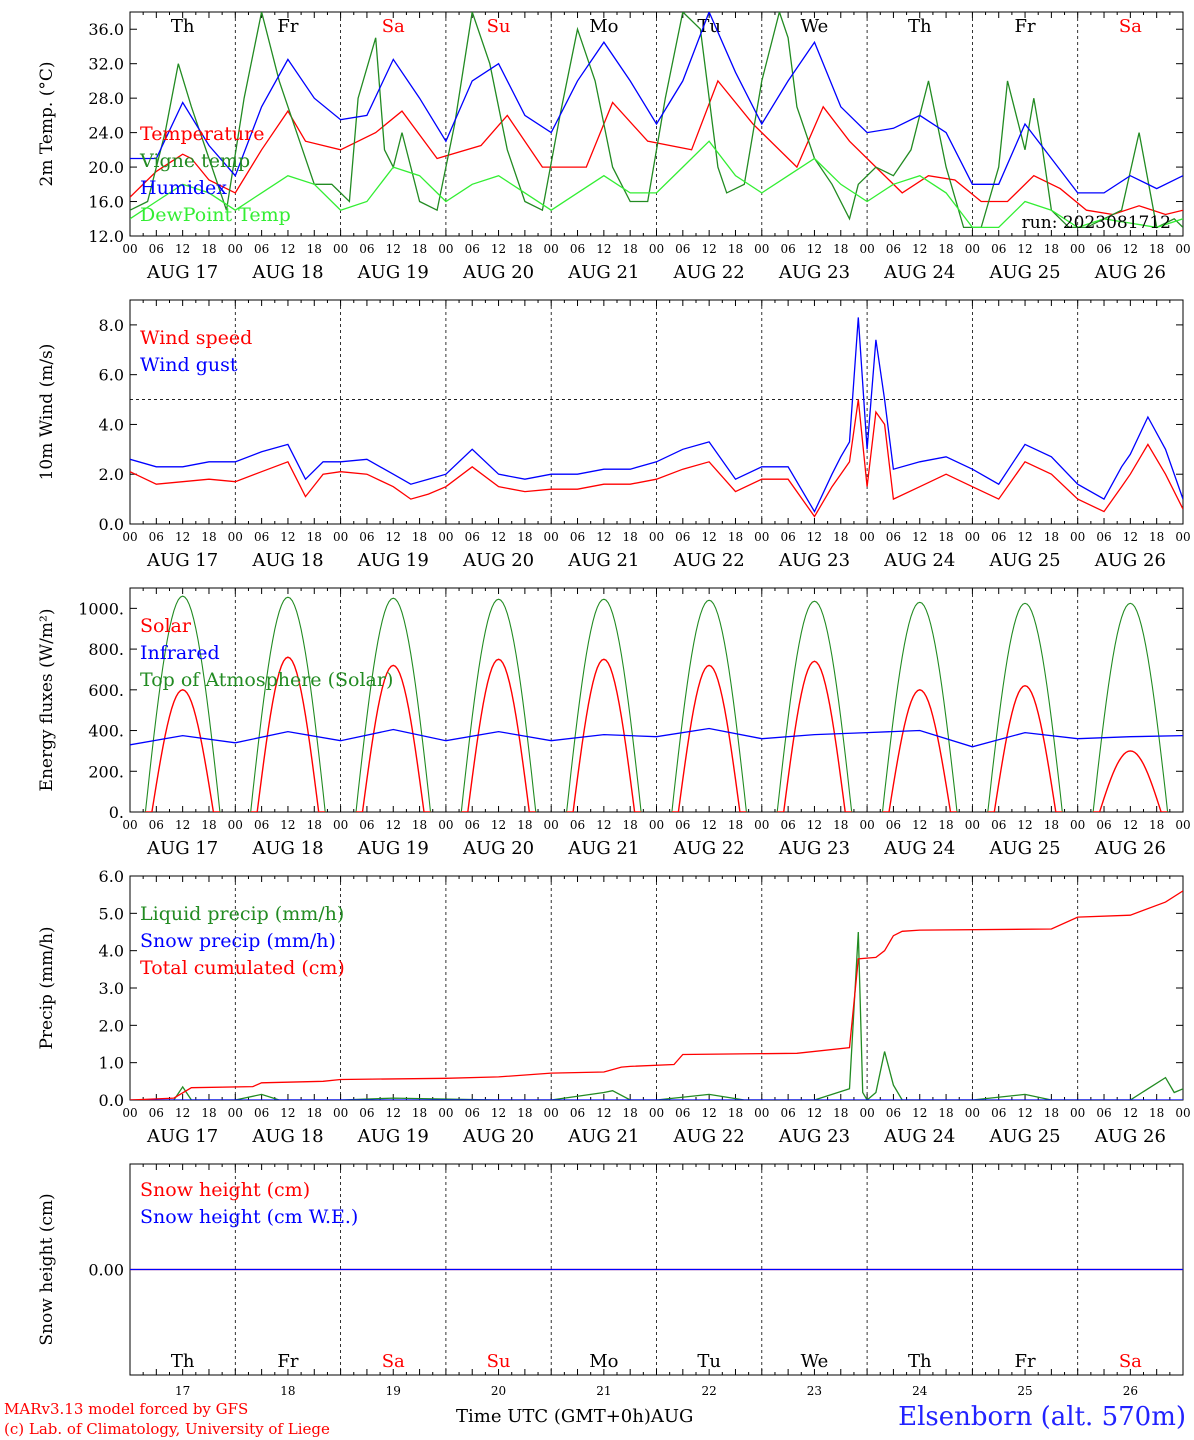  I want to click on y-tick-label: 28.0, so click(106, 98).